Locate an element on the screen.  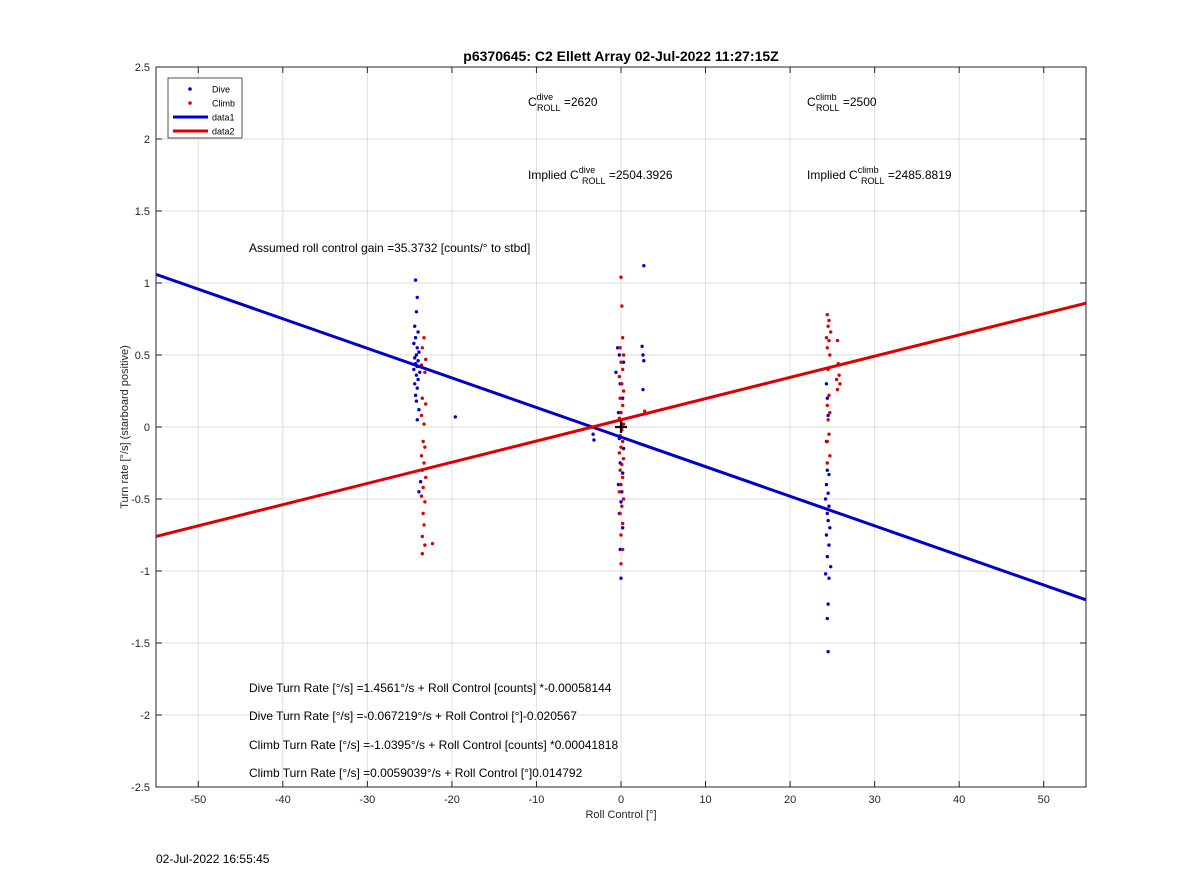
y-tick-label: -2.5 is located at coordinates (140, 788).